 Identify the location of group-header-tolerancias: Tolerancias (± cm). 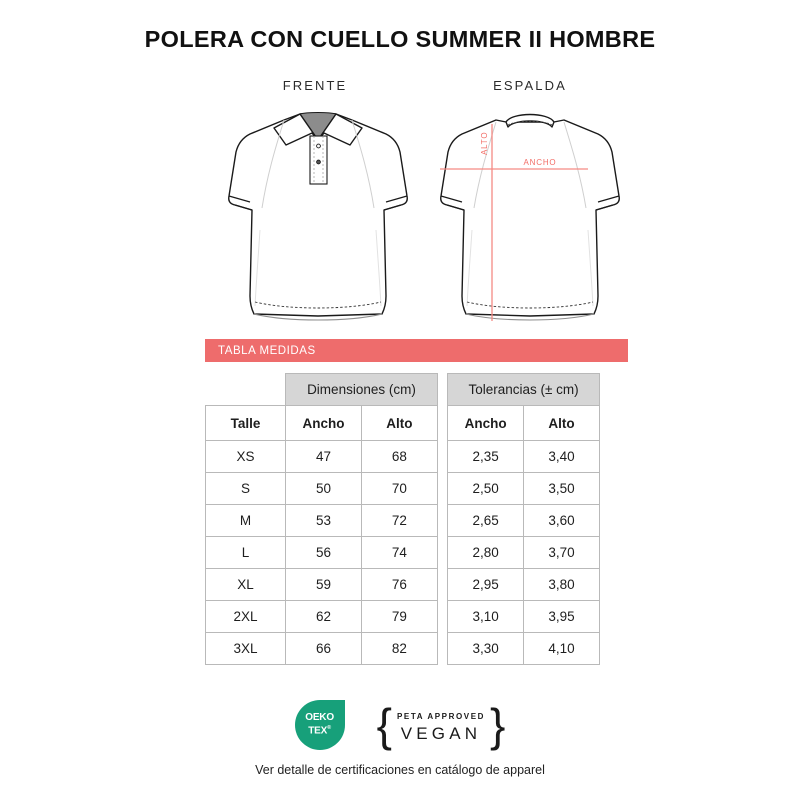
(523, 389).